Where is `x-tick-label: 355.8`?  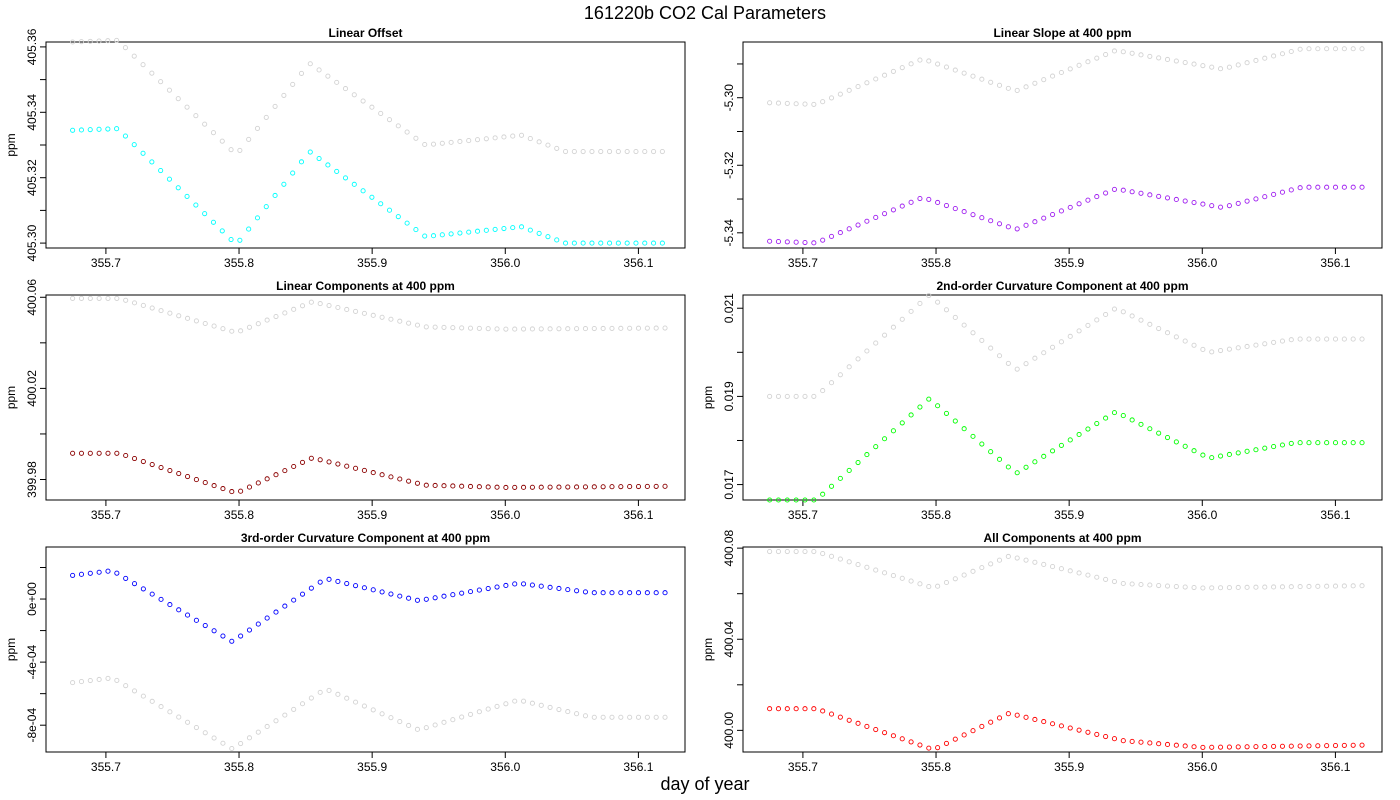 x-tick-label: 355.8 is located at coordinates (936, 767).